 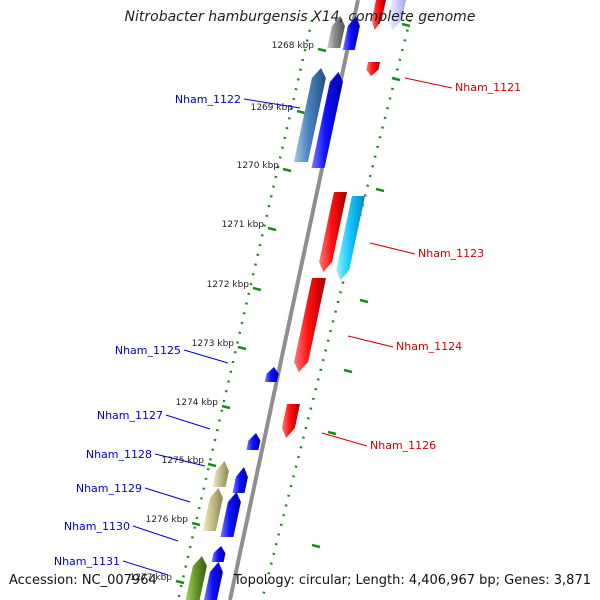 I want to click on gene-feature-nham-1131-blue-small, so click(x=218, y=554).